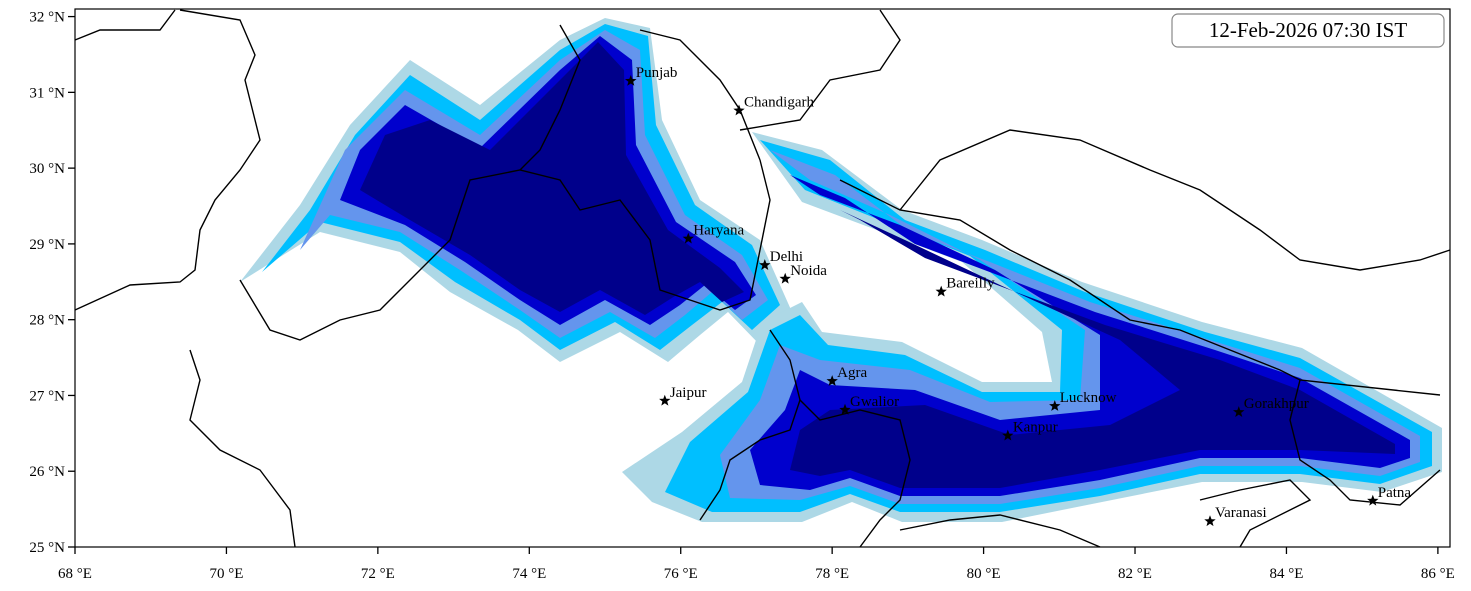  What do you see at coordinates (779, 103) in the screenshot?
I see `city-label: Chandigarh` at bounding box center [779, 103].